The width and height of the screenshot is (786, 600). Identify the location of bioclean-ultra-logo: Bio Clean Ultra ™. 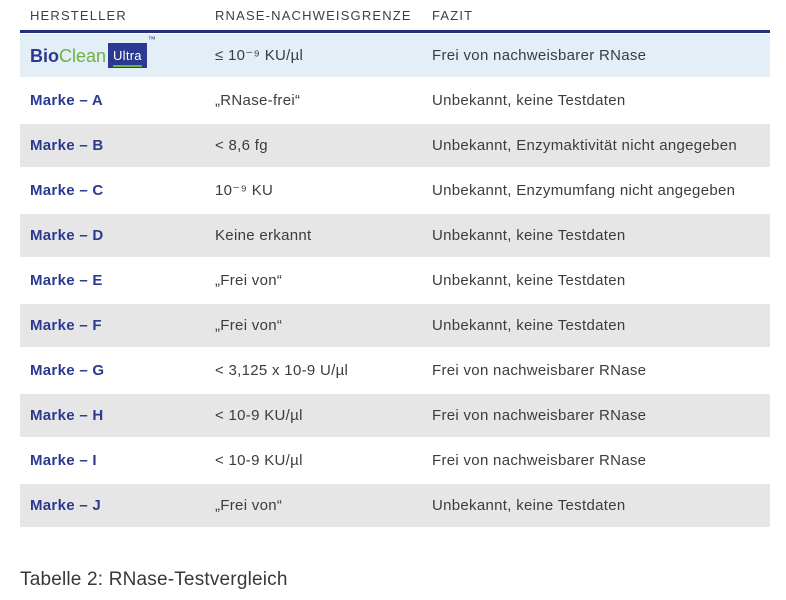
(93, 52).